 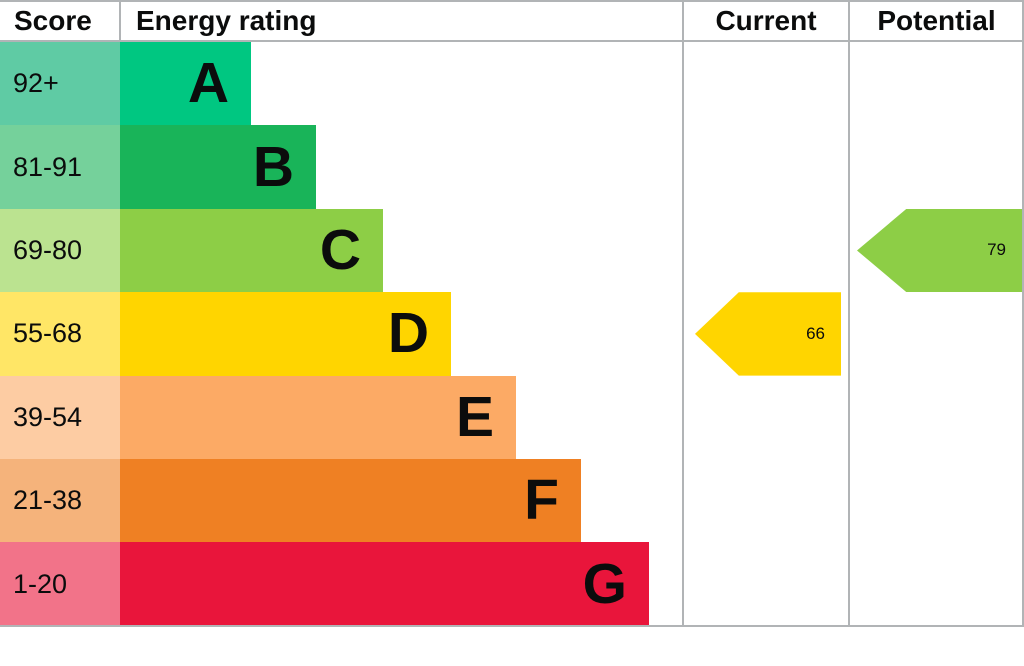 What do you see at coordinates (512, 41) in the screenshot?
I see `header-divider-line` at bounding box center [512, 41].